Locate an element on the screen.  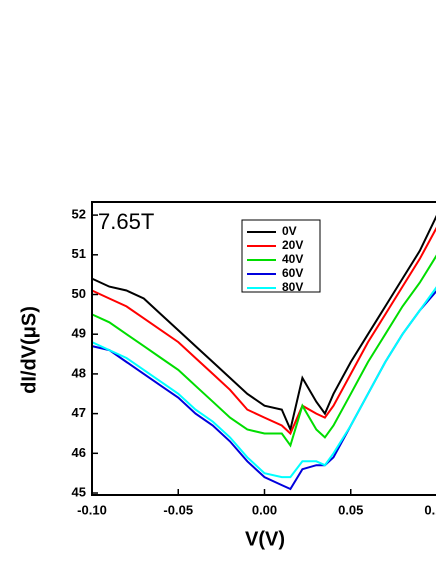
x-axis-label: V(V) is located at coordinates (265, 539).